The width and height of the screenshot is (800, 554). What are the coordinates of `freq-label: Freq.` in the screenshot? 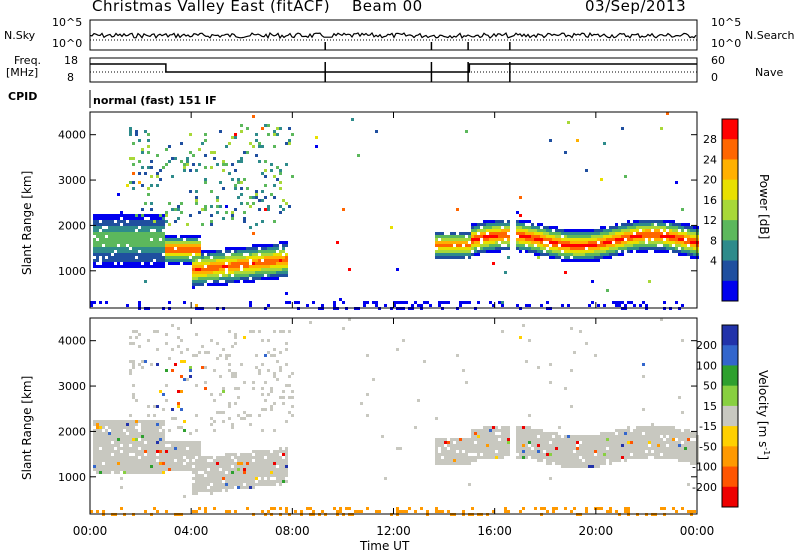 It's located at (28, 60).